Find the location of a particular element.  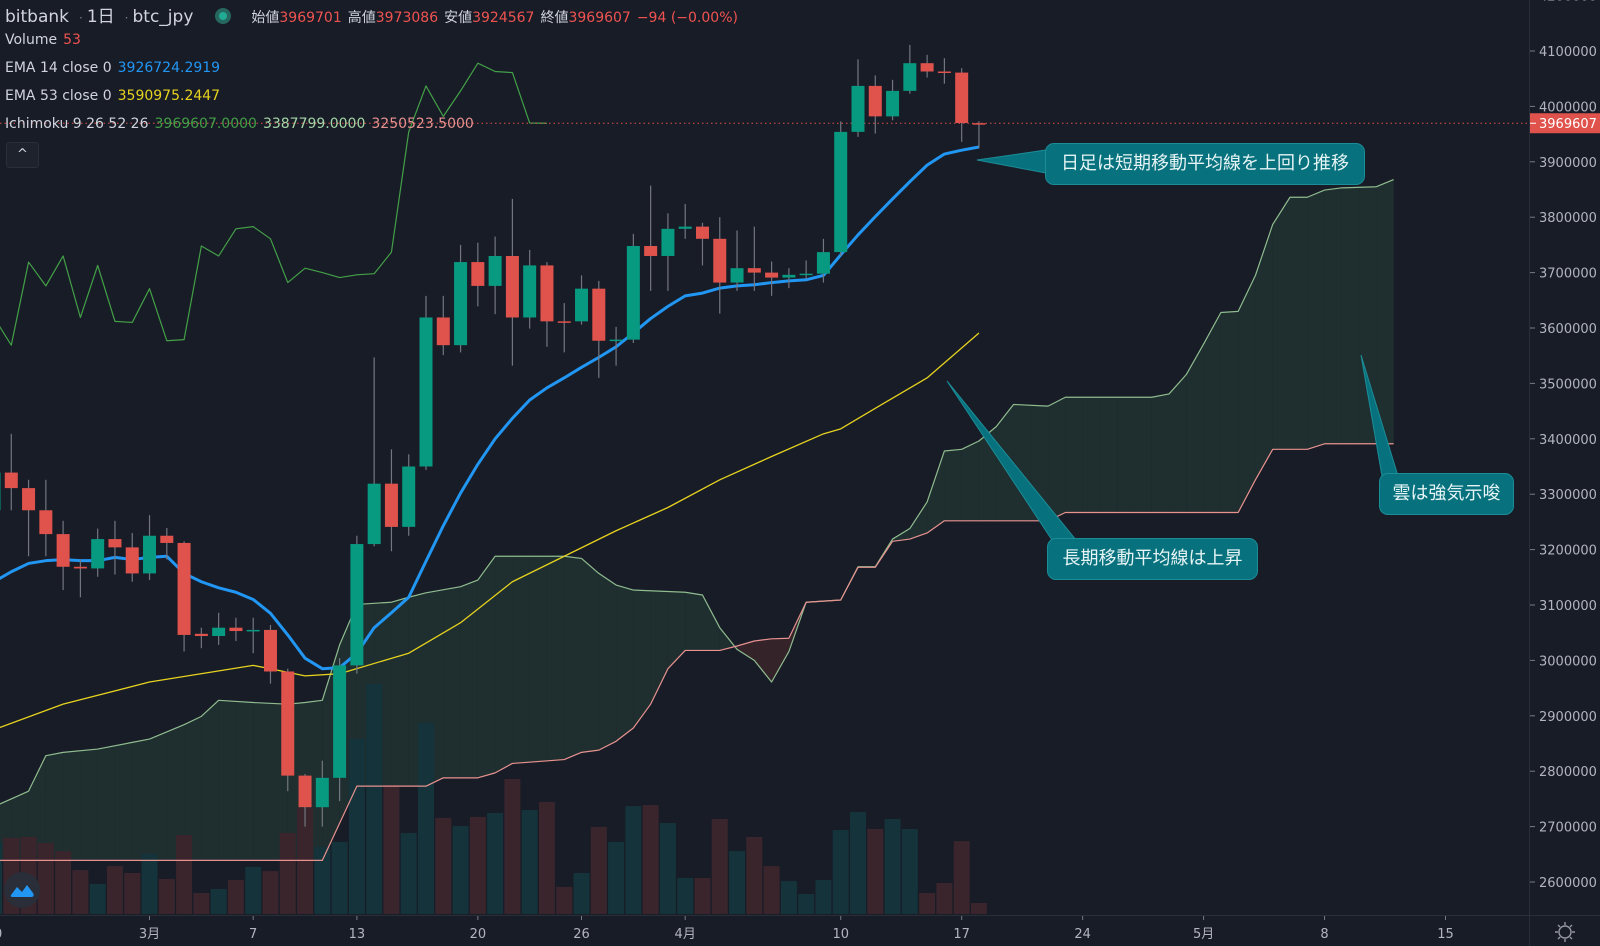

interval-label: 1日 is located at coordinates (100, 17).